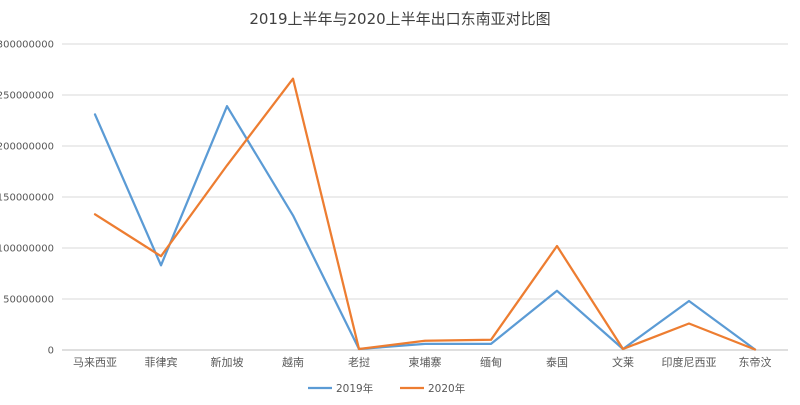 The image size is (800, 405). I want to click on x-tick-label: 缅甸, so click(491, 362).